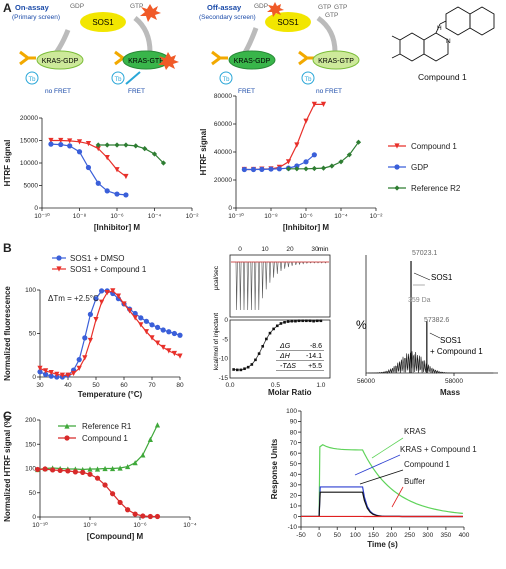 The image size is (506, 569). Describe the element at coordinates (224, 7) in the screenshot. I see `off-assay-title: Off-assay` at that location.